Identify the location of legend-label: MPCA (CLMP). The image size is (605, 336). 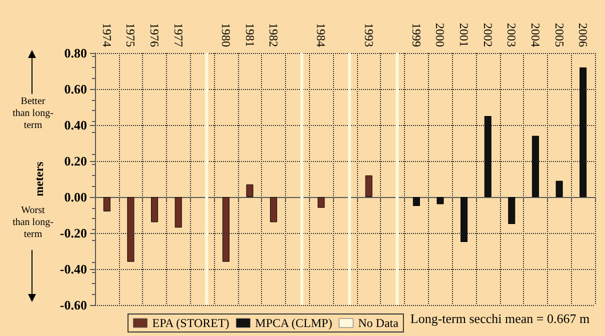
(293, 323).